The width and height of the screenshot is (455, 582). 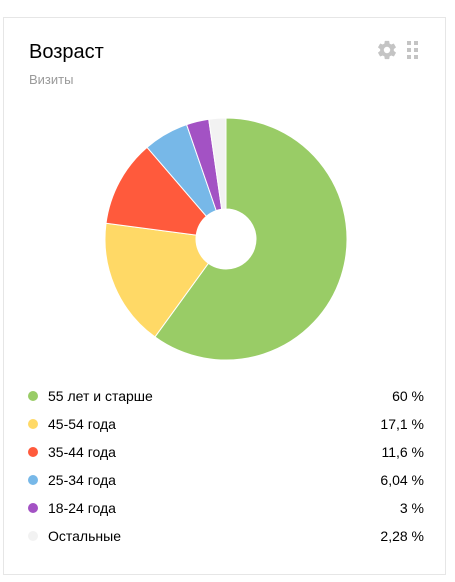 I want to click on legend-item: 25-34 года 6,04 %, so click(x=226, y=484).